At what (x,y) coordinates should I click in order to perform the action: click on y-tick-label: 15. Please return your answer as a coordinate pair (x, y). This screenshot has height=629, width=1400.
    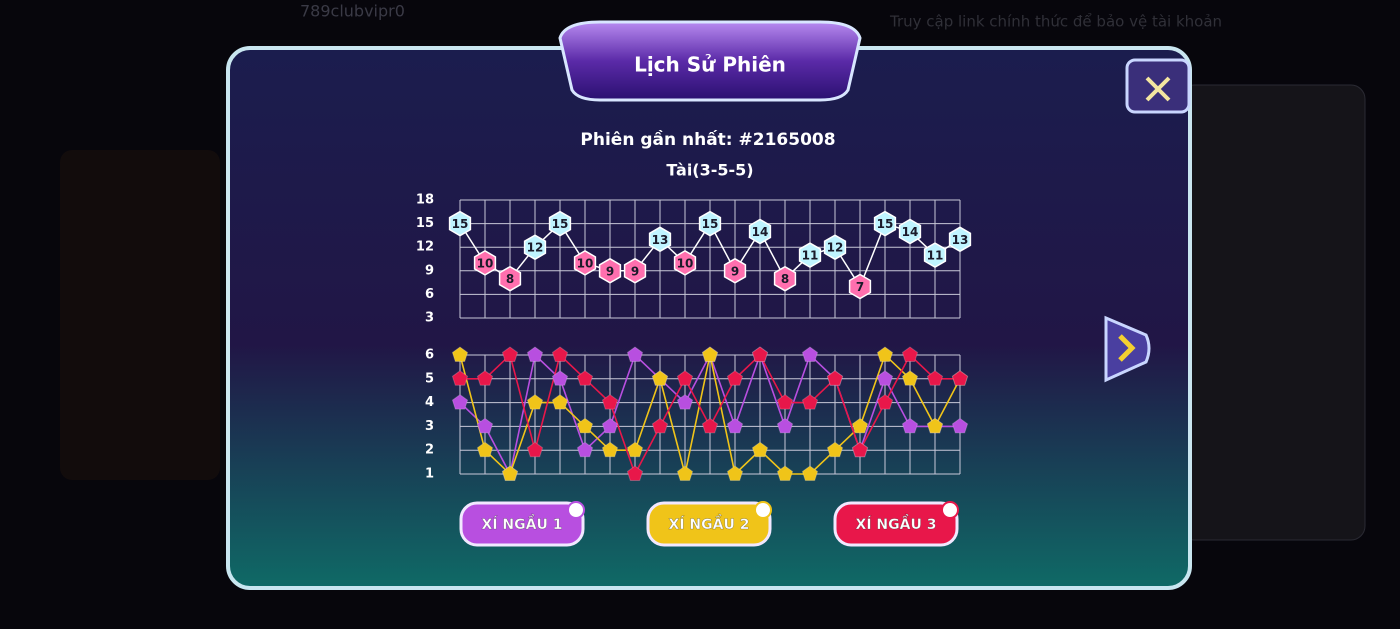
    Looking at the image, I should click on (425, 223).